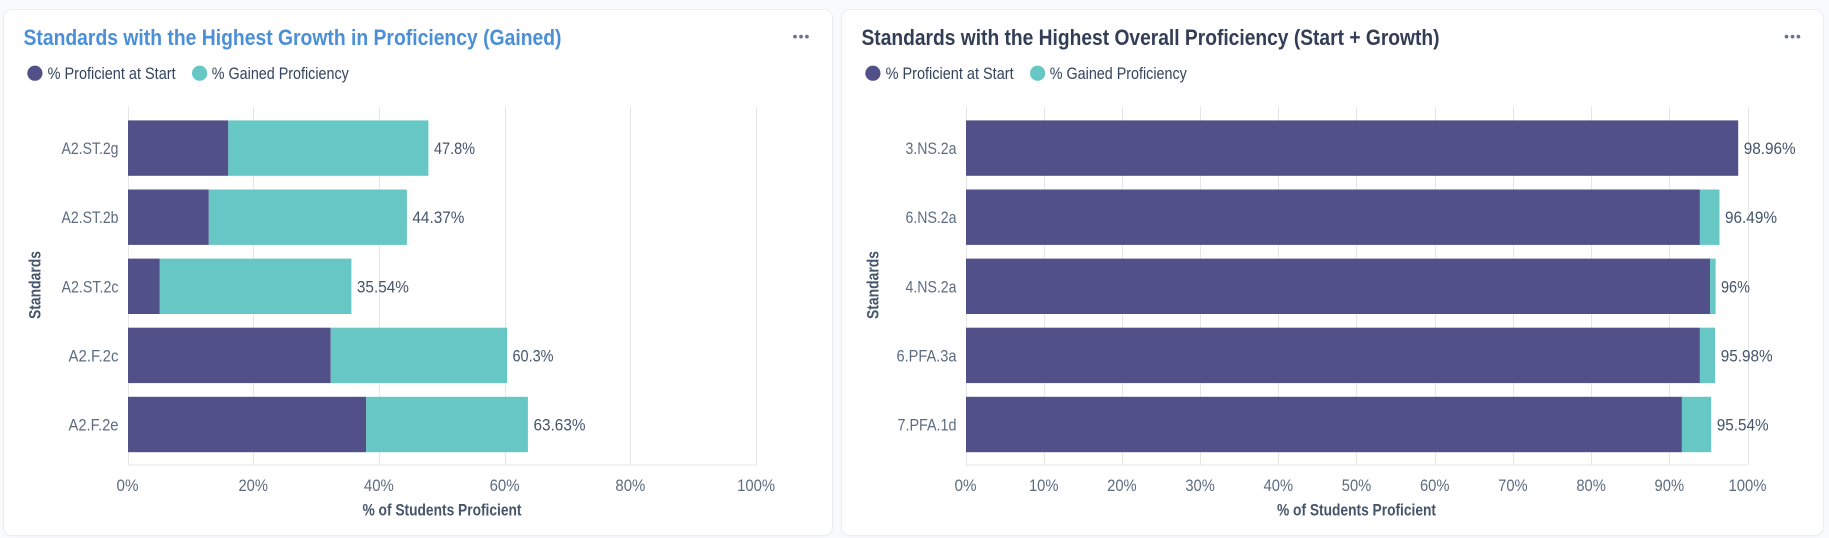  What do you see at coordinates (454, 148) in the screenshot?
I see `svg-text: 47.8%` at bounding box center [454, 148].